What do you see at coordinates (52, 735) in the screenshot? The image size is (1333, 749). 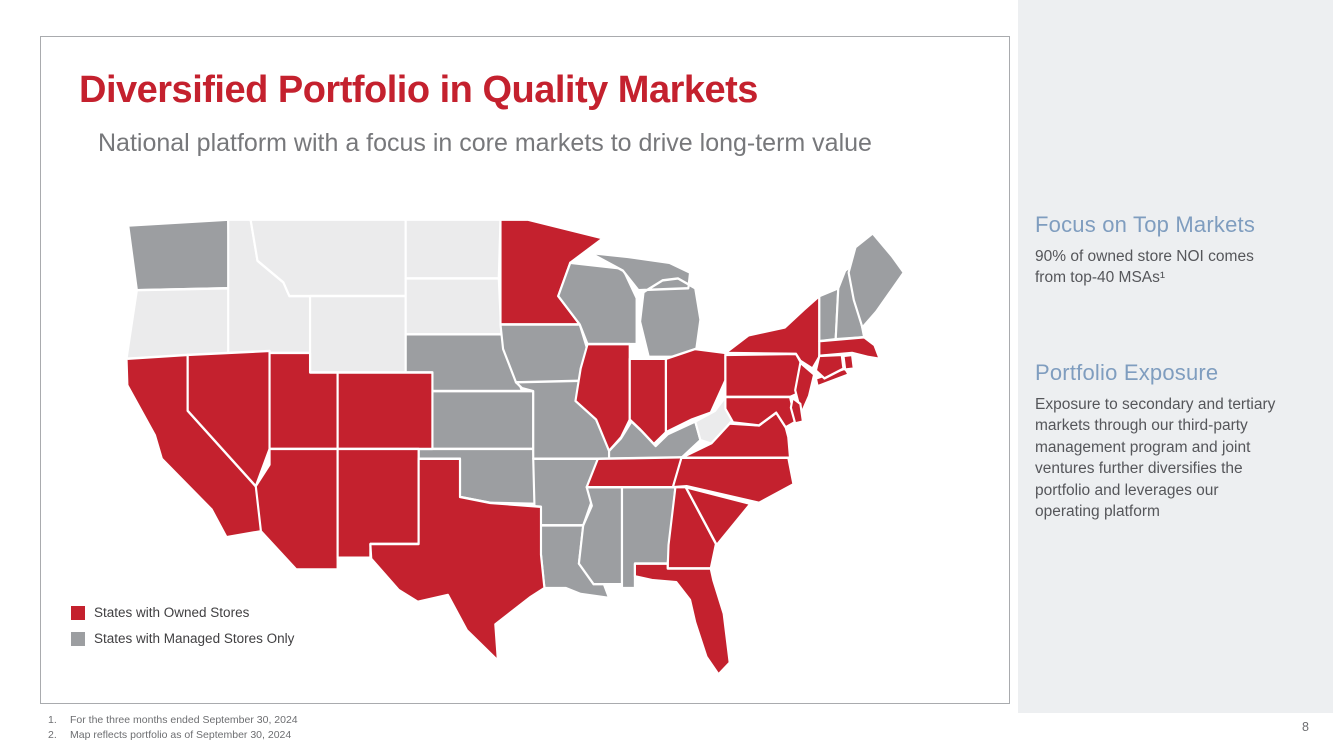 I see `footnote-2-number: 2.` at bounding box center [52, 735].